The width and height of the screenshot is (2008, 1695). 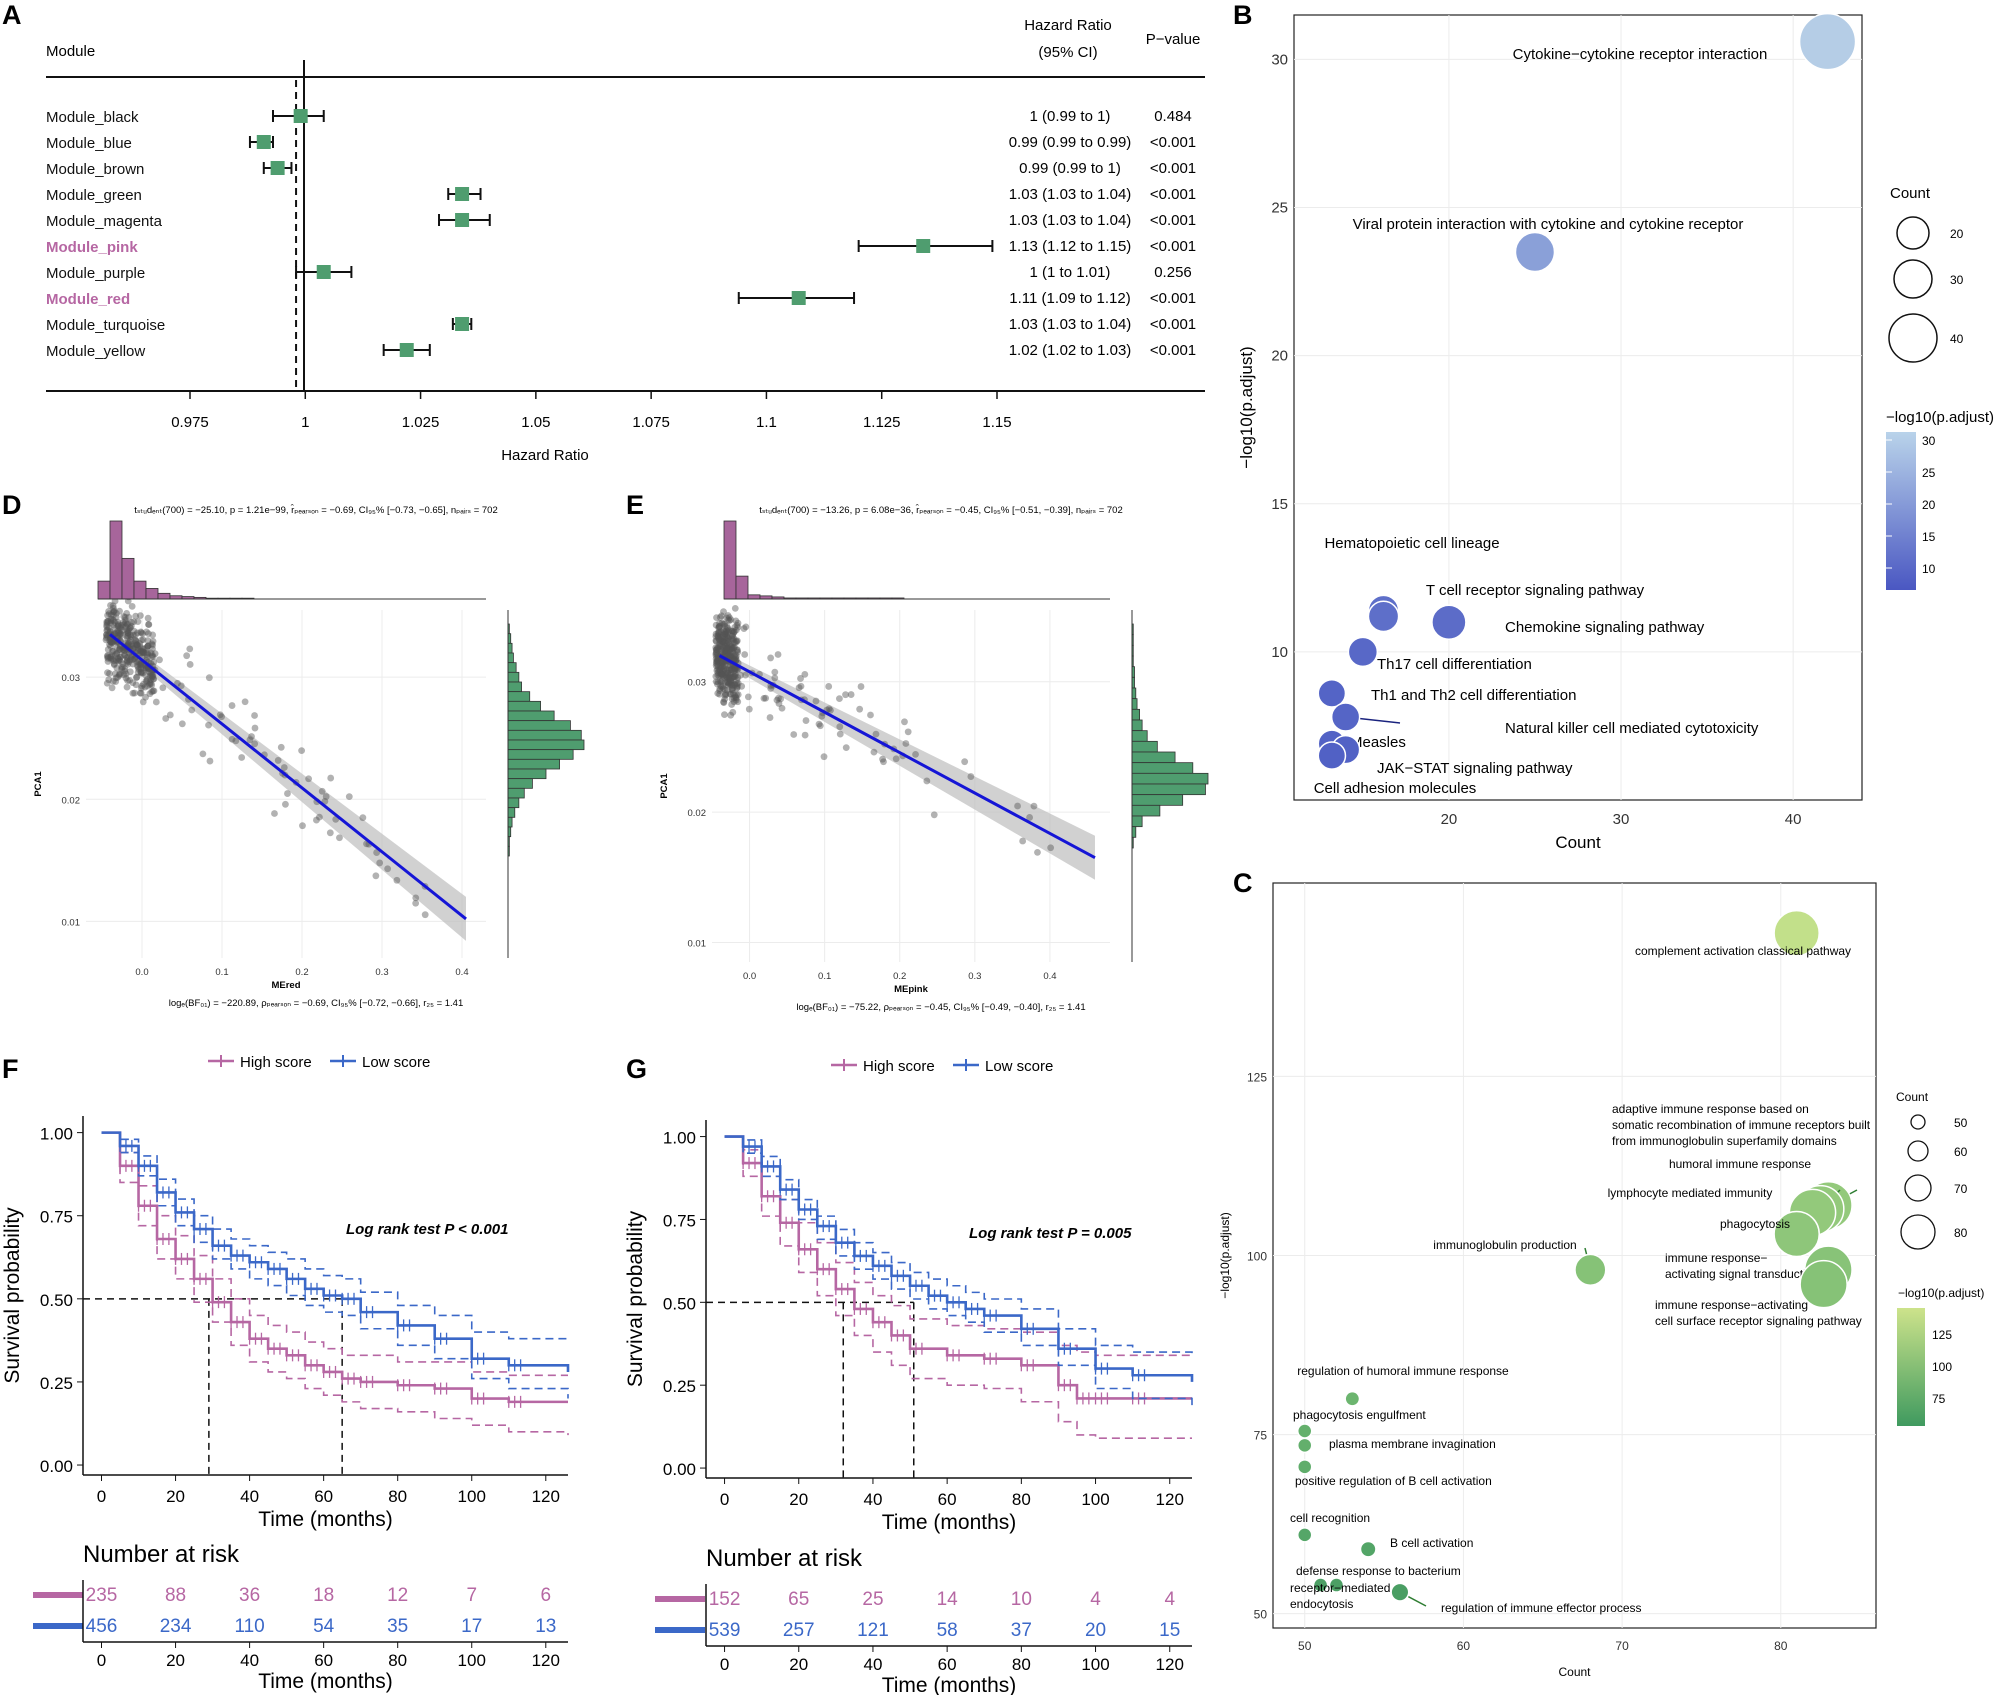 What do you see at coordinates (1755, 1224) in the screenshot?
I see `bubble-label: phagocytosis` at bounding box center [1755, 1224].